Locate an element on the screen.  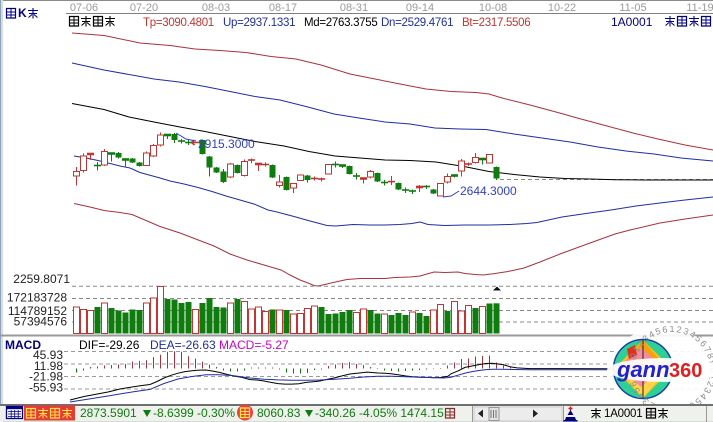
svg-text: 360 is located at coordinates (685, 371).